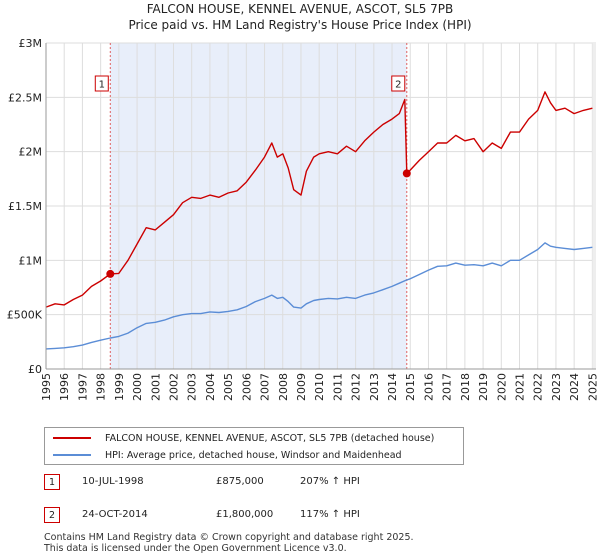 Image resolution: width=600 pixels, height=560 pixels. Describe the element at coordinates (137, 387) in the screenshot. I see `x-tick-label: 2000` at that location.